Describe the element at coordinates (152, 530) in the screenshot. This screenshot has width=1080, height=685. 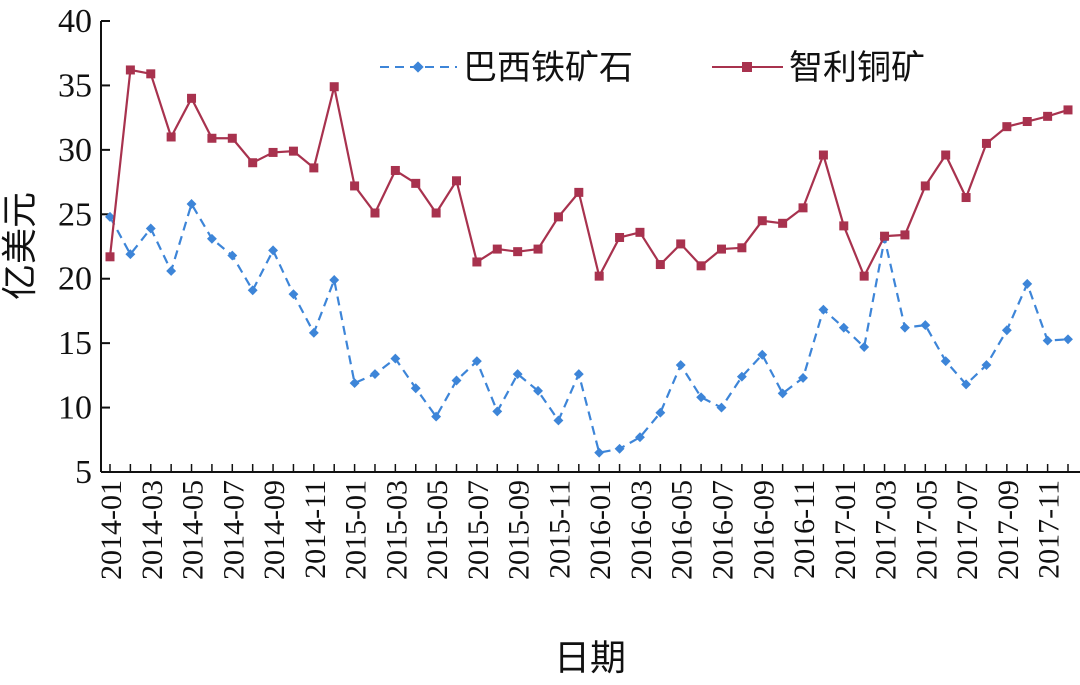
I see `x-tick-label: 2014-03` at that location.